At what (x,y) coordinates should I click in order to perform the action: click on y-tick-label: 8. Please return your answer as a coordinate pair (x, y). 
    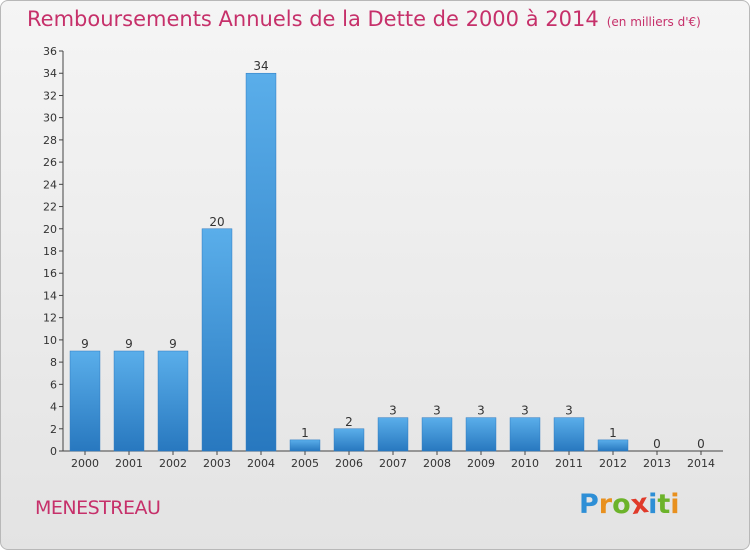
    Looking at the image, I should click on (53, 362).